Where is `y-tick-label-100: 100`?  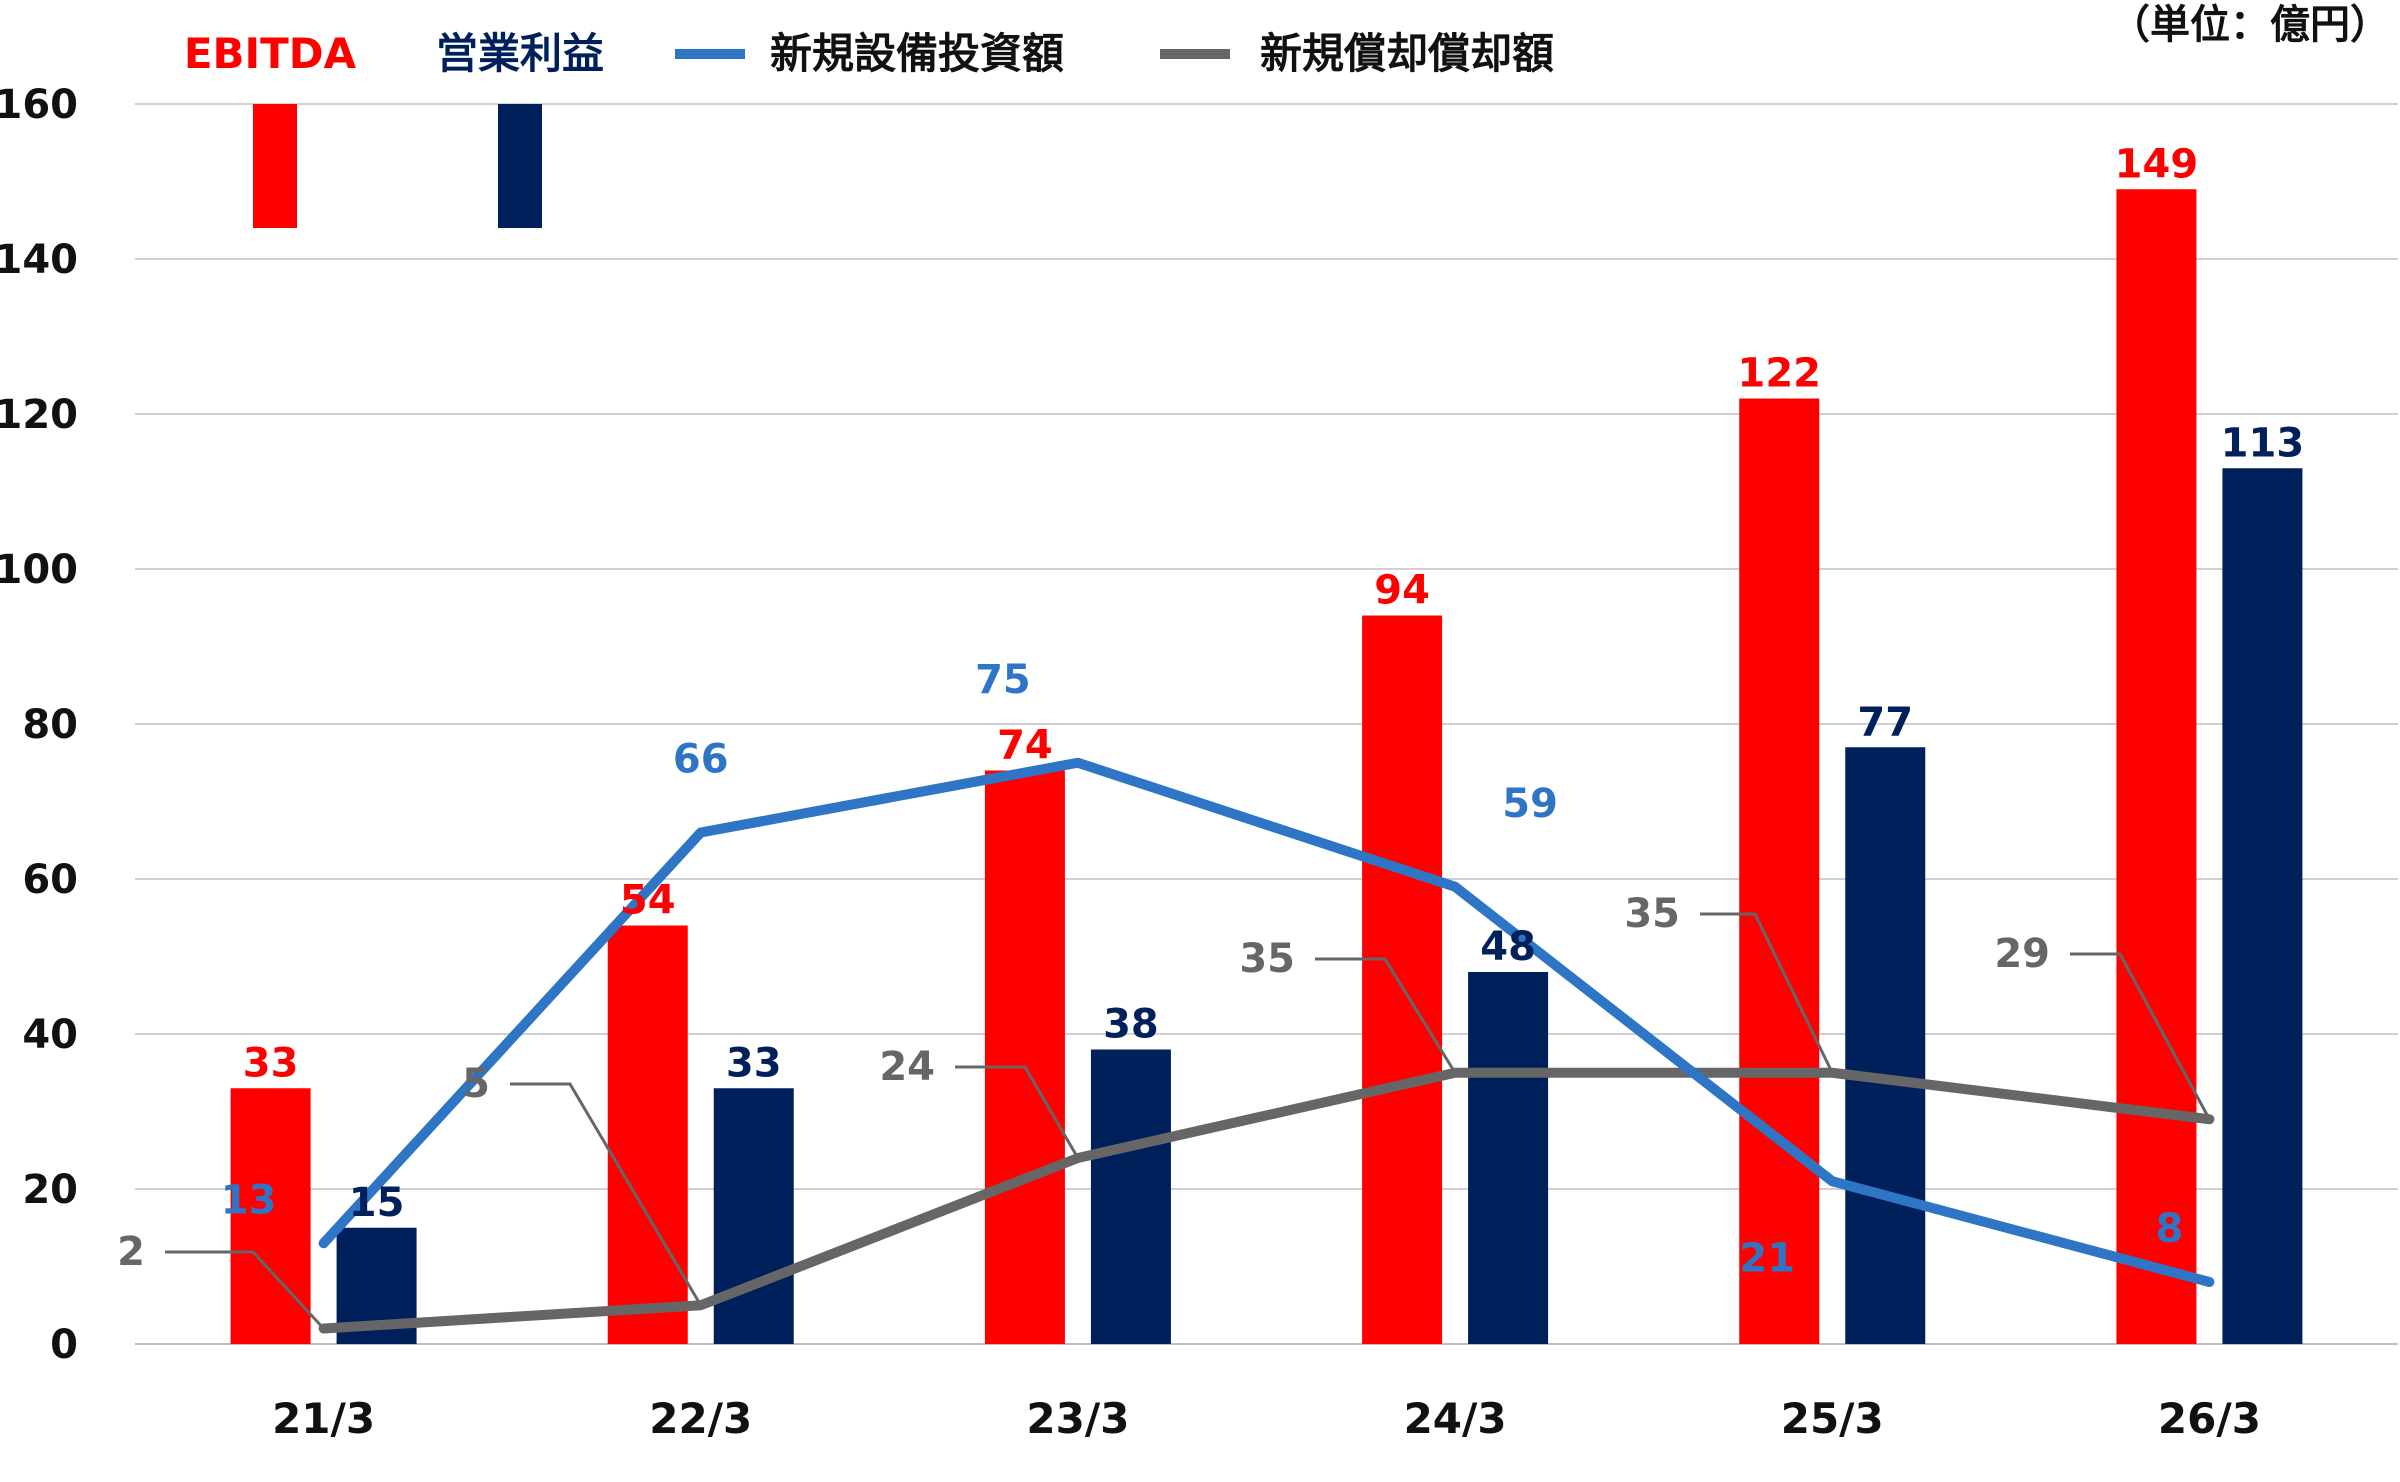
y-tick-label-100: 100 is located at coordinates (39, 570).